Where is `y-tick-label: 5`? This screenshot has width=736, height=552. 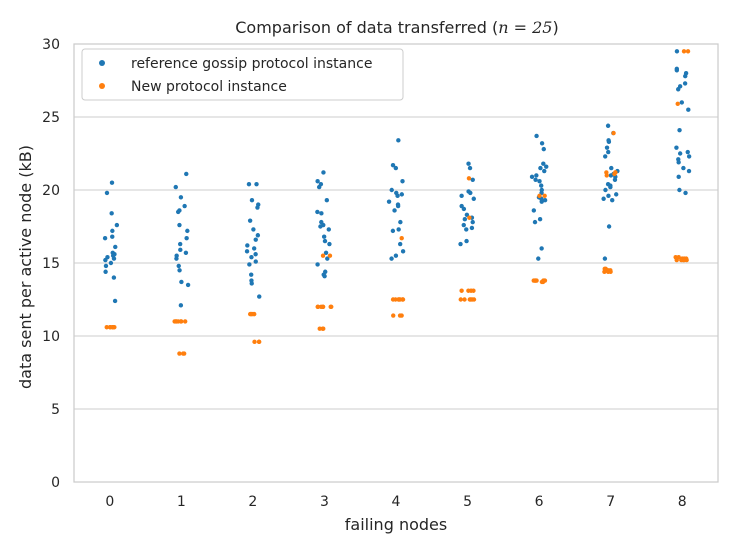
y-tick-label: 5 is located at coordinates (55, 410).